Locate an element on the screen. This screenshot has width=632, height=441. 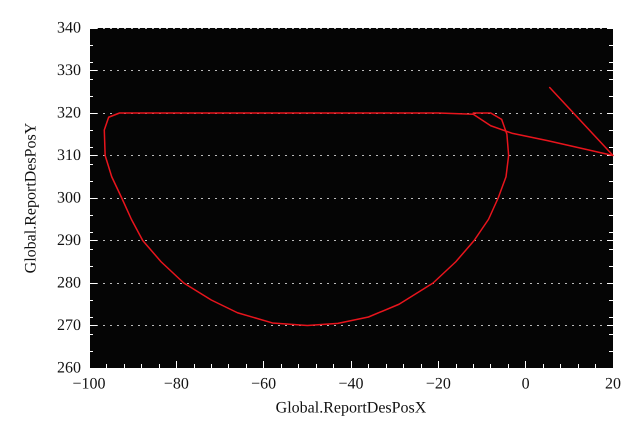
x-tick-label: −80 is located at coordinates (176, 384).